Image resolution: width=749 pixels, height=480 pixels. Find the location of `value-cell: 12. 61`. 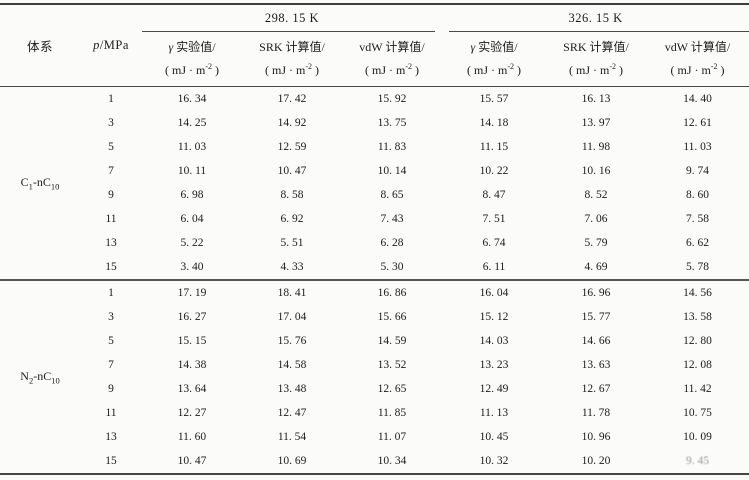

value-cell: 12. 61 is located at coordinates (697, 123).